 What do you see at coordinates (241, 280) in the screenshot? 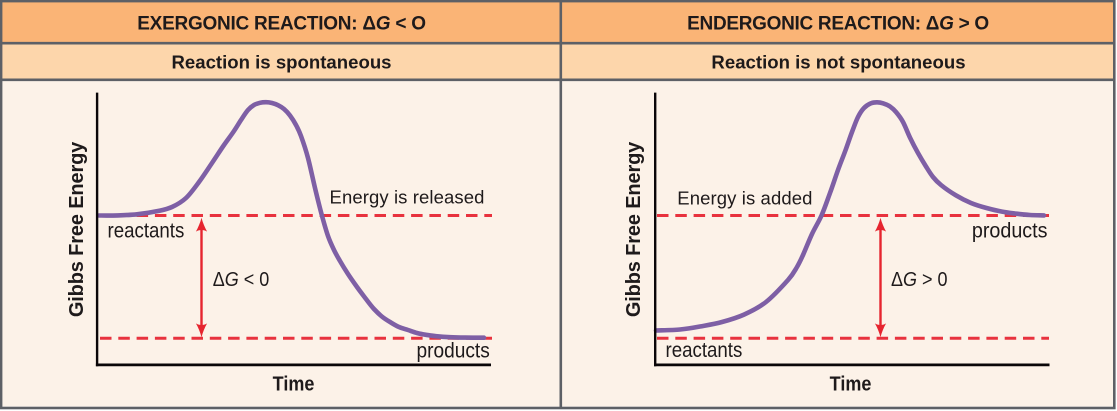
I see `svg-text: ΔG < 0` at bounding box center [241, 280].